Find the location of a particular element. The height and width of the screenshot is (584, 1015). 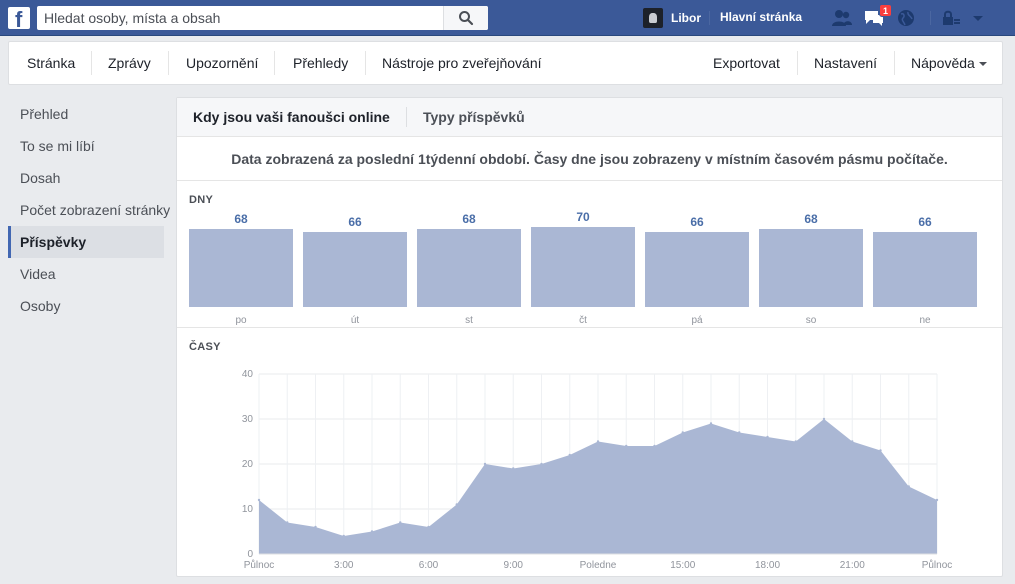

caret-down-icon is located at coordinates (982, 64).